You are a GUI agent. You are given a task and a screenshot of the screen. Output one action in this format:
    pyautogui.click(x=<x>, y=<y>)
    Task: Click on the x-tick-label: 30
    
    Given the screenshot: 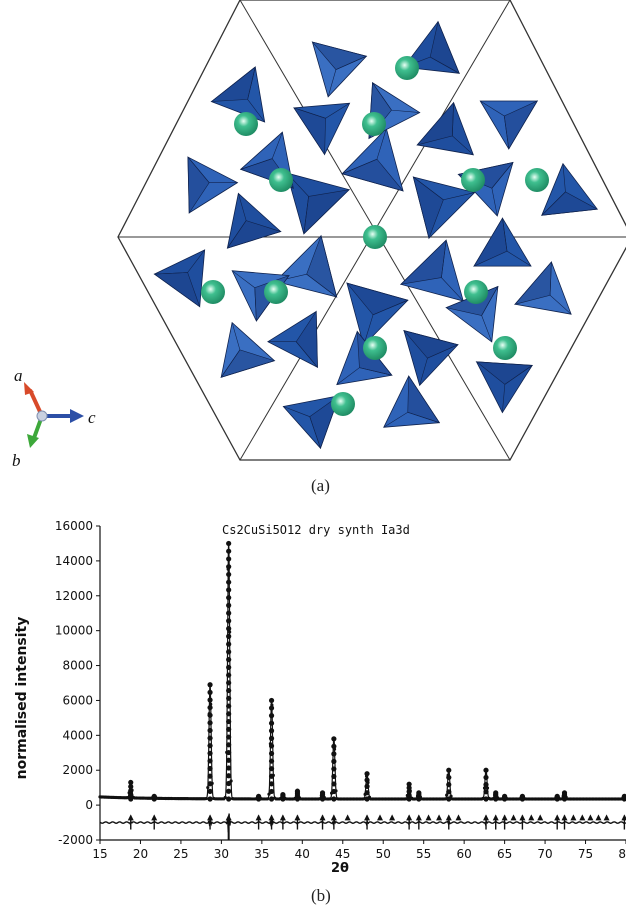 What is the action you would take?
    pyautogui.click(x=221, y=854)
    